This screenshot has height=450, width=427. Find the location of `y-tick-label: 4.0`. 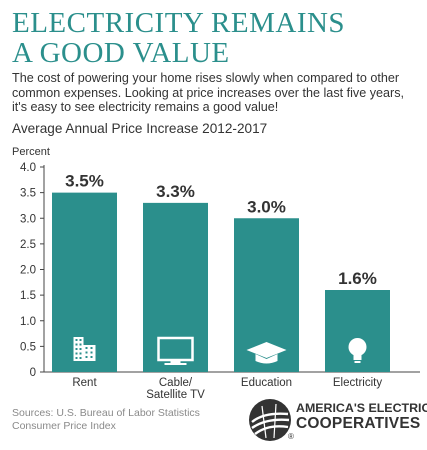

y-tick-label: 4.0 is located at coordinates (28, 168).